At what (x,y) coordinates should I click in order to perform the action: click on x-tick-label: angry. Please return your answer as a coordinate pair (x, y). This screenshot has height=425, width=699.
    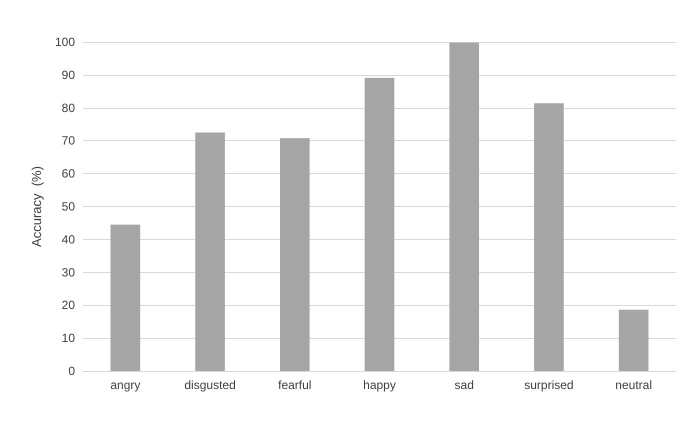
    Looking at the image, I should click on (125, 385).